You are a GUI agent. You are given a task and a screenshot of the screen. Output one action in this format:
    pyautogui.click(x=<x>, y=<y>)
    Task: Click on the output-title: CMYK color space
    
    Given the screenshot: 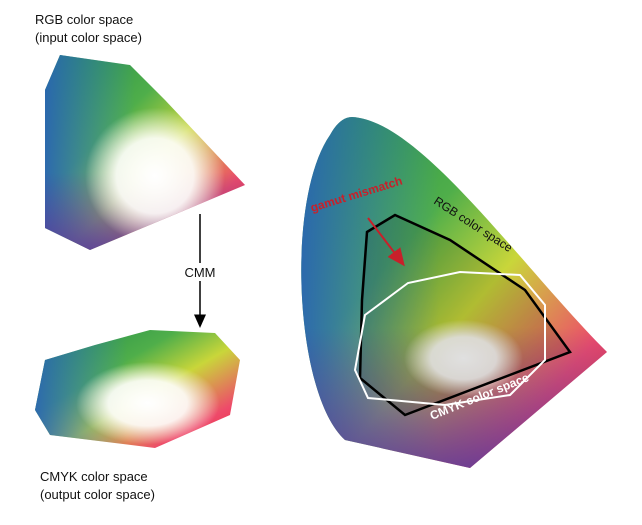 What is the action you would take?
    pyautogui.click(x=94, y=476)
    